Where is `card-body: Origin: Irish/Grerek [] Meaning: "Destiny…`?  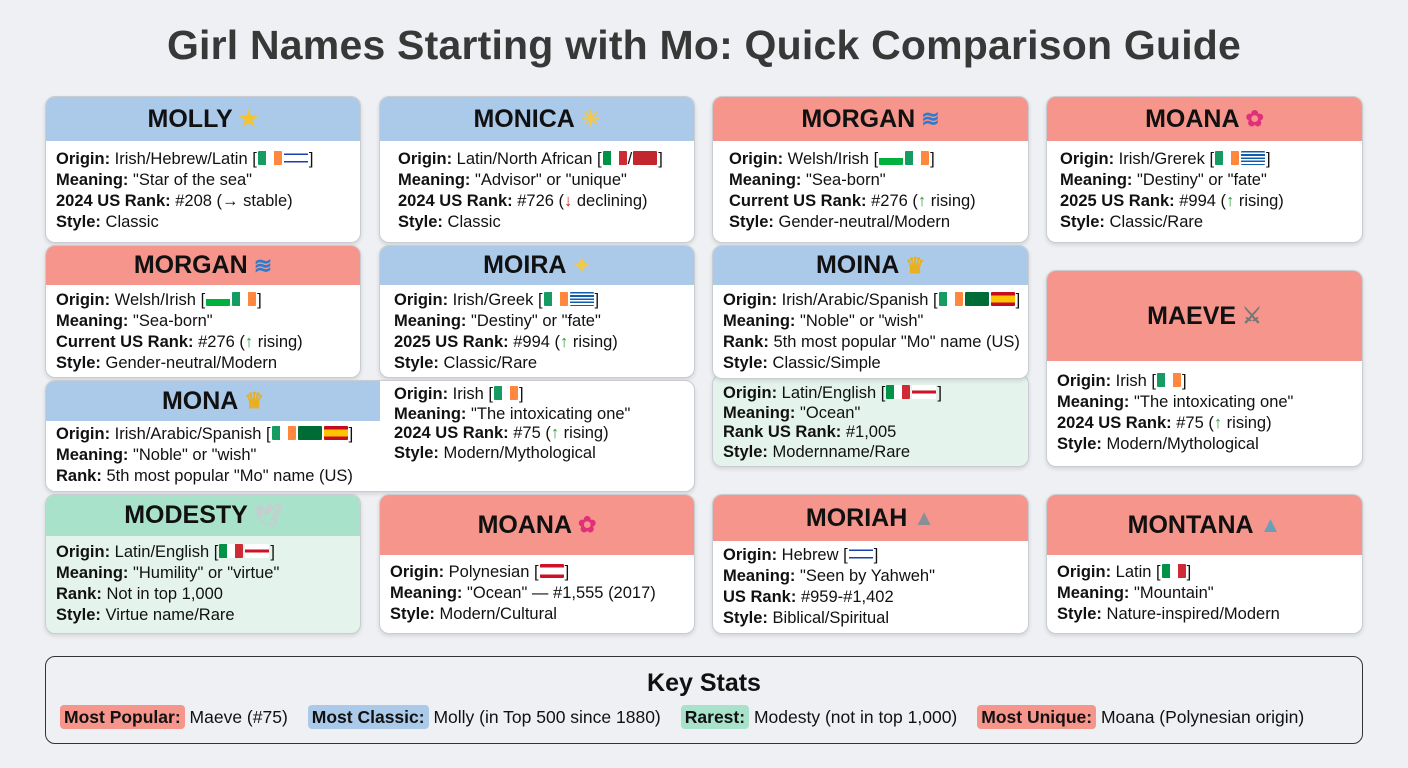 card-body: Origin: Irish/Grerek [] Meaning: "Destiny… is located at coordinates (1172, 191).